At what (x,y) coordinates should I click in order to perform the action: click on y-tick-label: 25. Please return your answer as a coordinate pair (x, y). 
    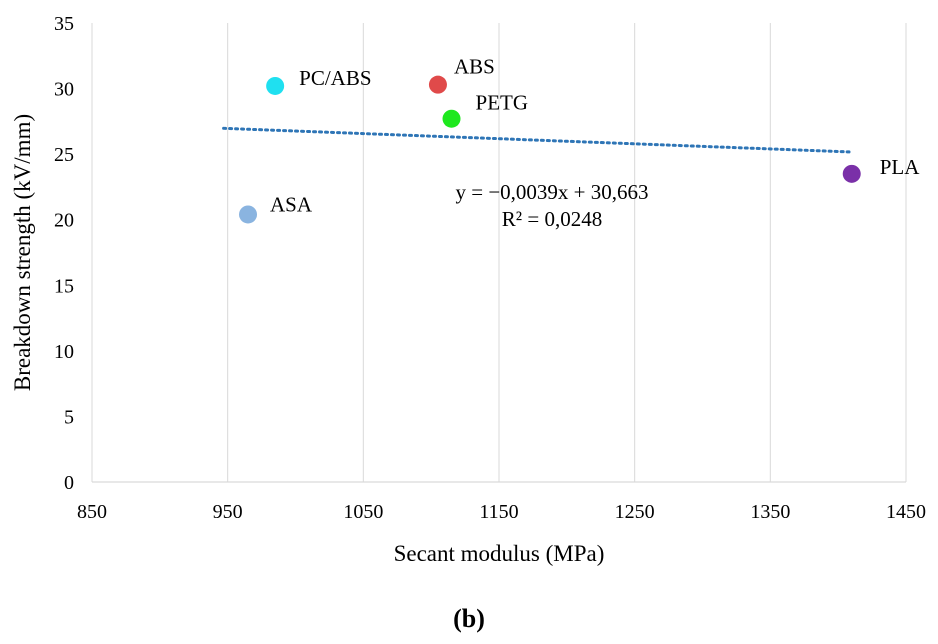
    Looking at the image, I should click on (64, 155).